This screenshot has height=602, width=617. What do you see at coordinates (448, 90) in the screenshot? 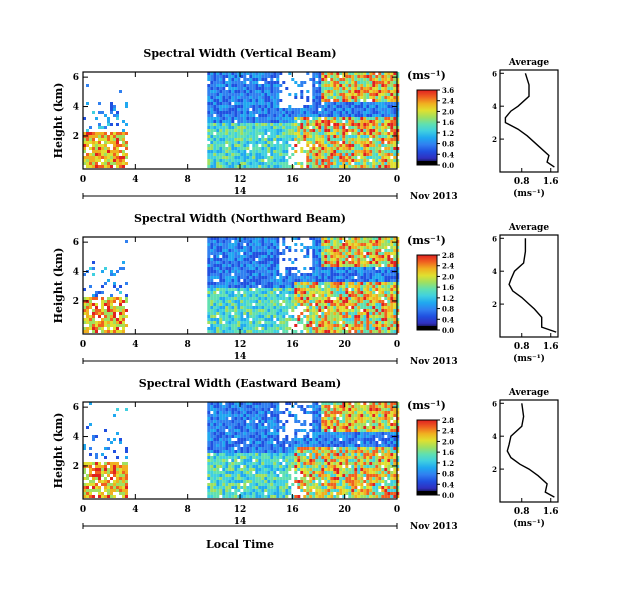
I see `colorbar-tick-label: 3.6` at bounding box center [448, 90].